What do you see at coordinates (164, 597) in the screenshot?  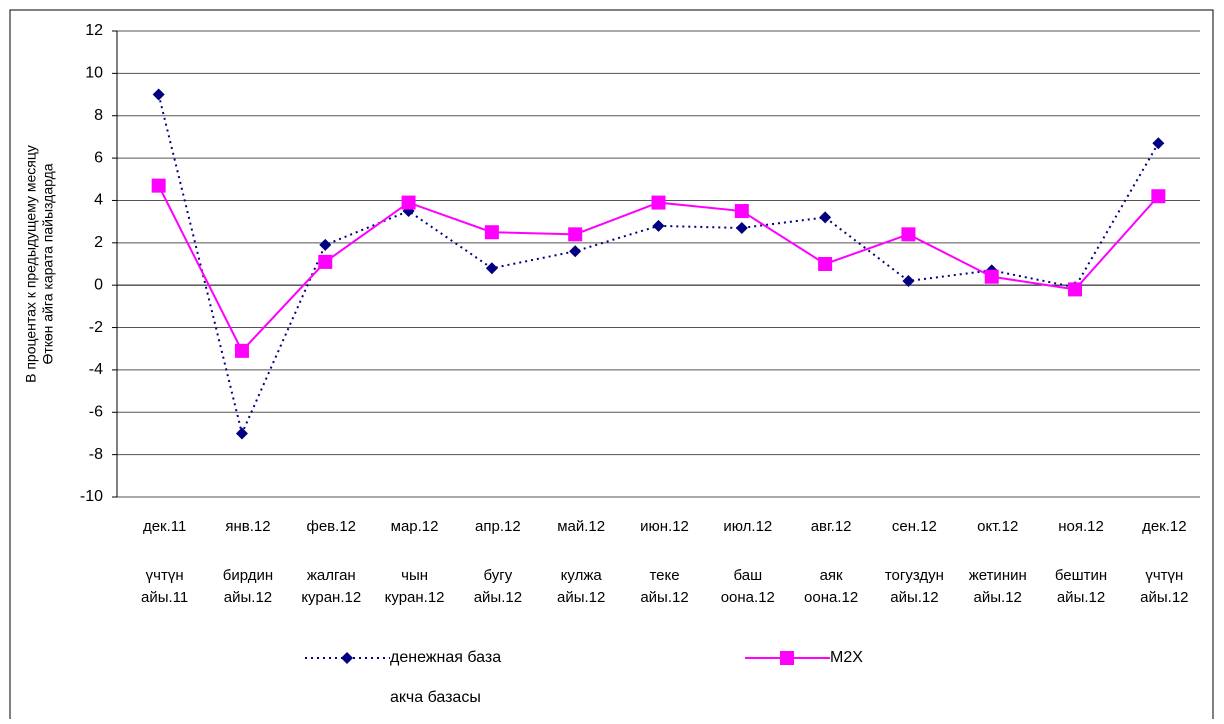 I see `x-tick-label-secondary: айы.11` at bounding box center [164, 597].